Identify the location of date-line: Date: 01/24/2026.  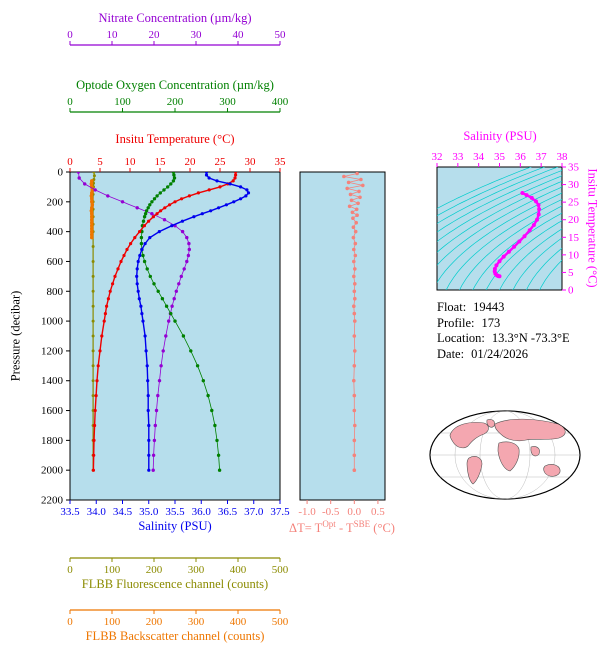
(503, 355).